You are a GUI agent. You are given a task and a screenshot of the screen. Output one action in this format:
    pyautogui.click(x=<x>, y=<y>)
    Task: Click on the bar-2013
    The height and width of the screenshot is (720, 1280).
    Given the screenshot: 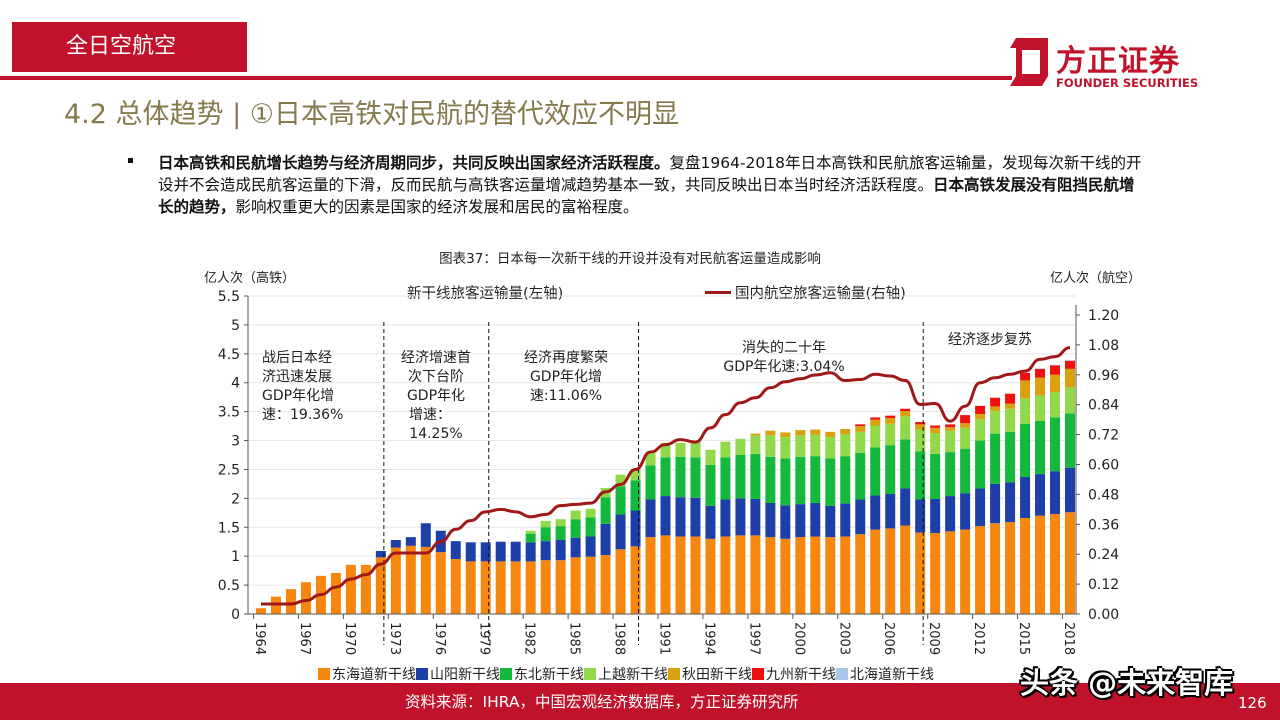 What is the action you would take?
    pyautogui.click(x=995, y=458)
    